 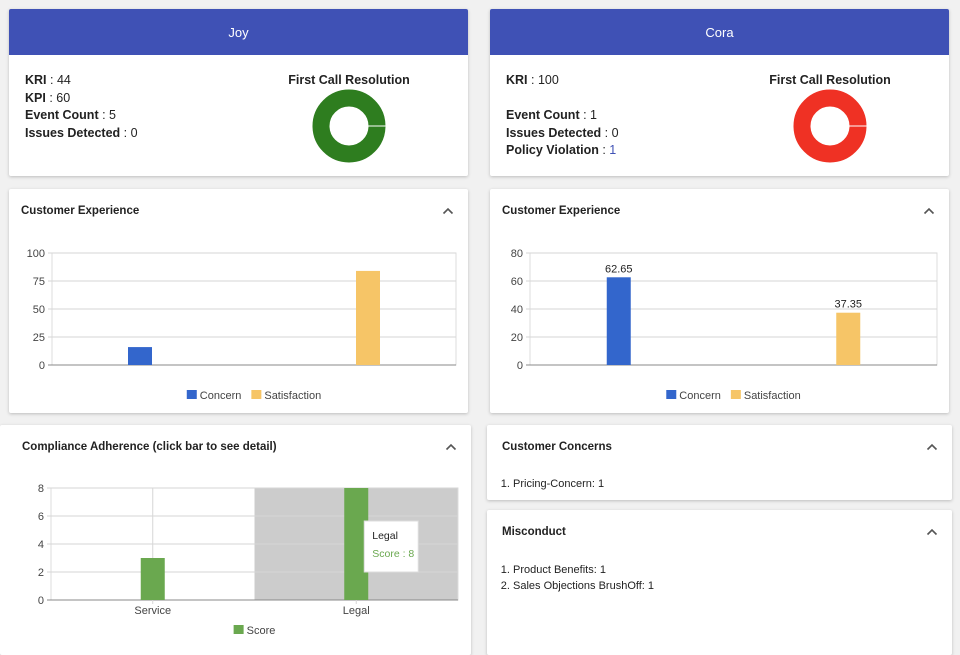 I want to click on legend: Score, so click(x=254, y=631).